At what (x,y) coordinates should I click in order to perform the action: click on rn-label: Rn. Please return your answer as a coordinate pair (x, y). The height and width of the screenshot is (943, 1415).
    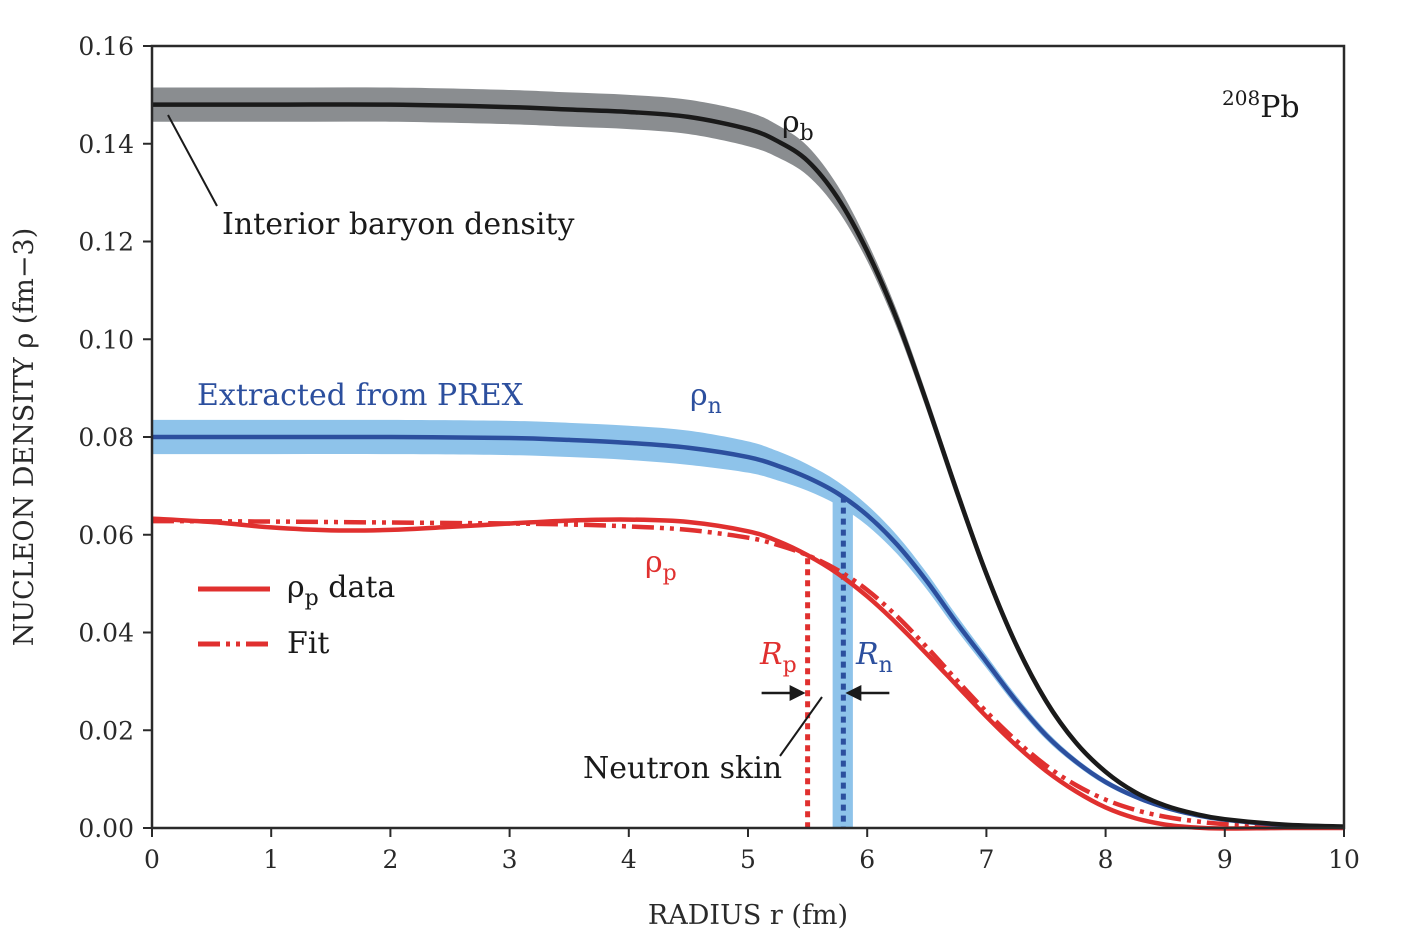
    Looking at the image, I should click on (874, 657).